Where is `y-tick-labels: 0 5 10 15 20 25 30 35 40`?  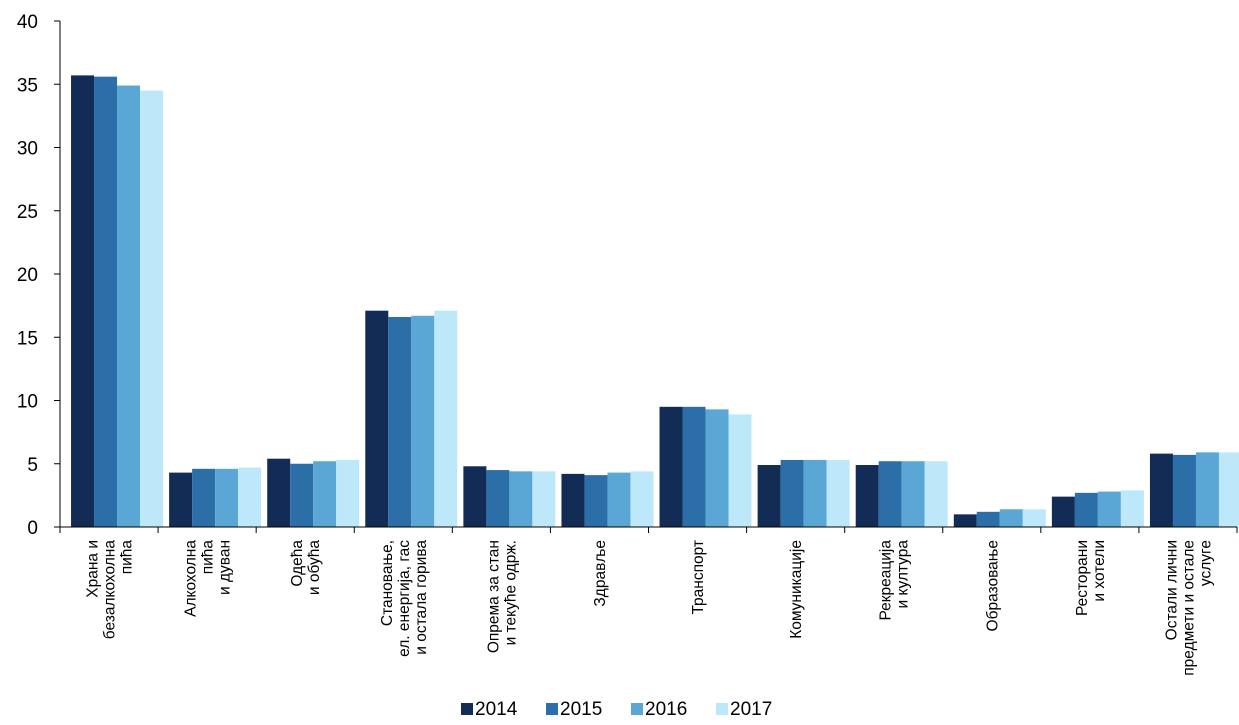 y-tick-labels: 0 5 10 15 20 25 30 35 40 is located at coordinates (27, 275).